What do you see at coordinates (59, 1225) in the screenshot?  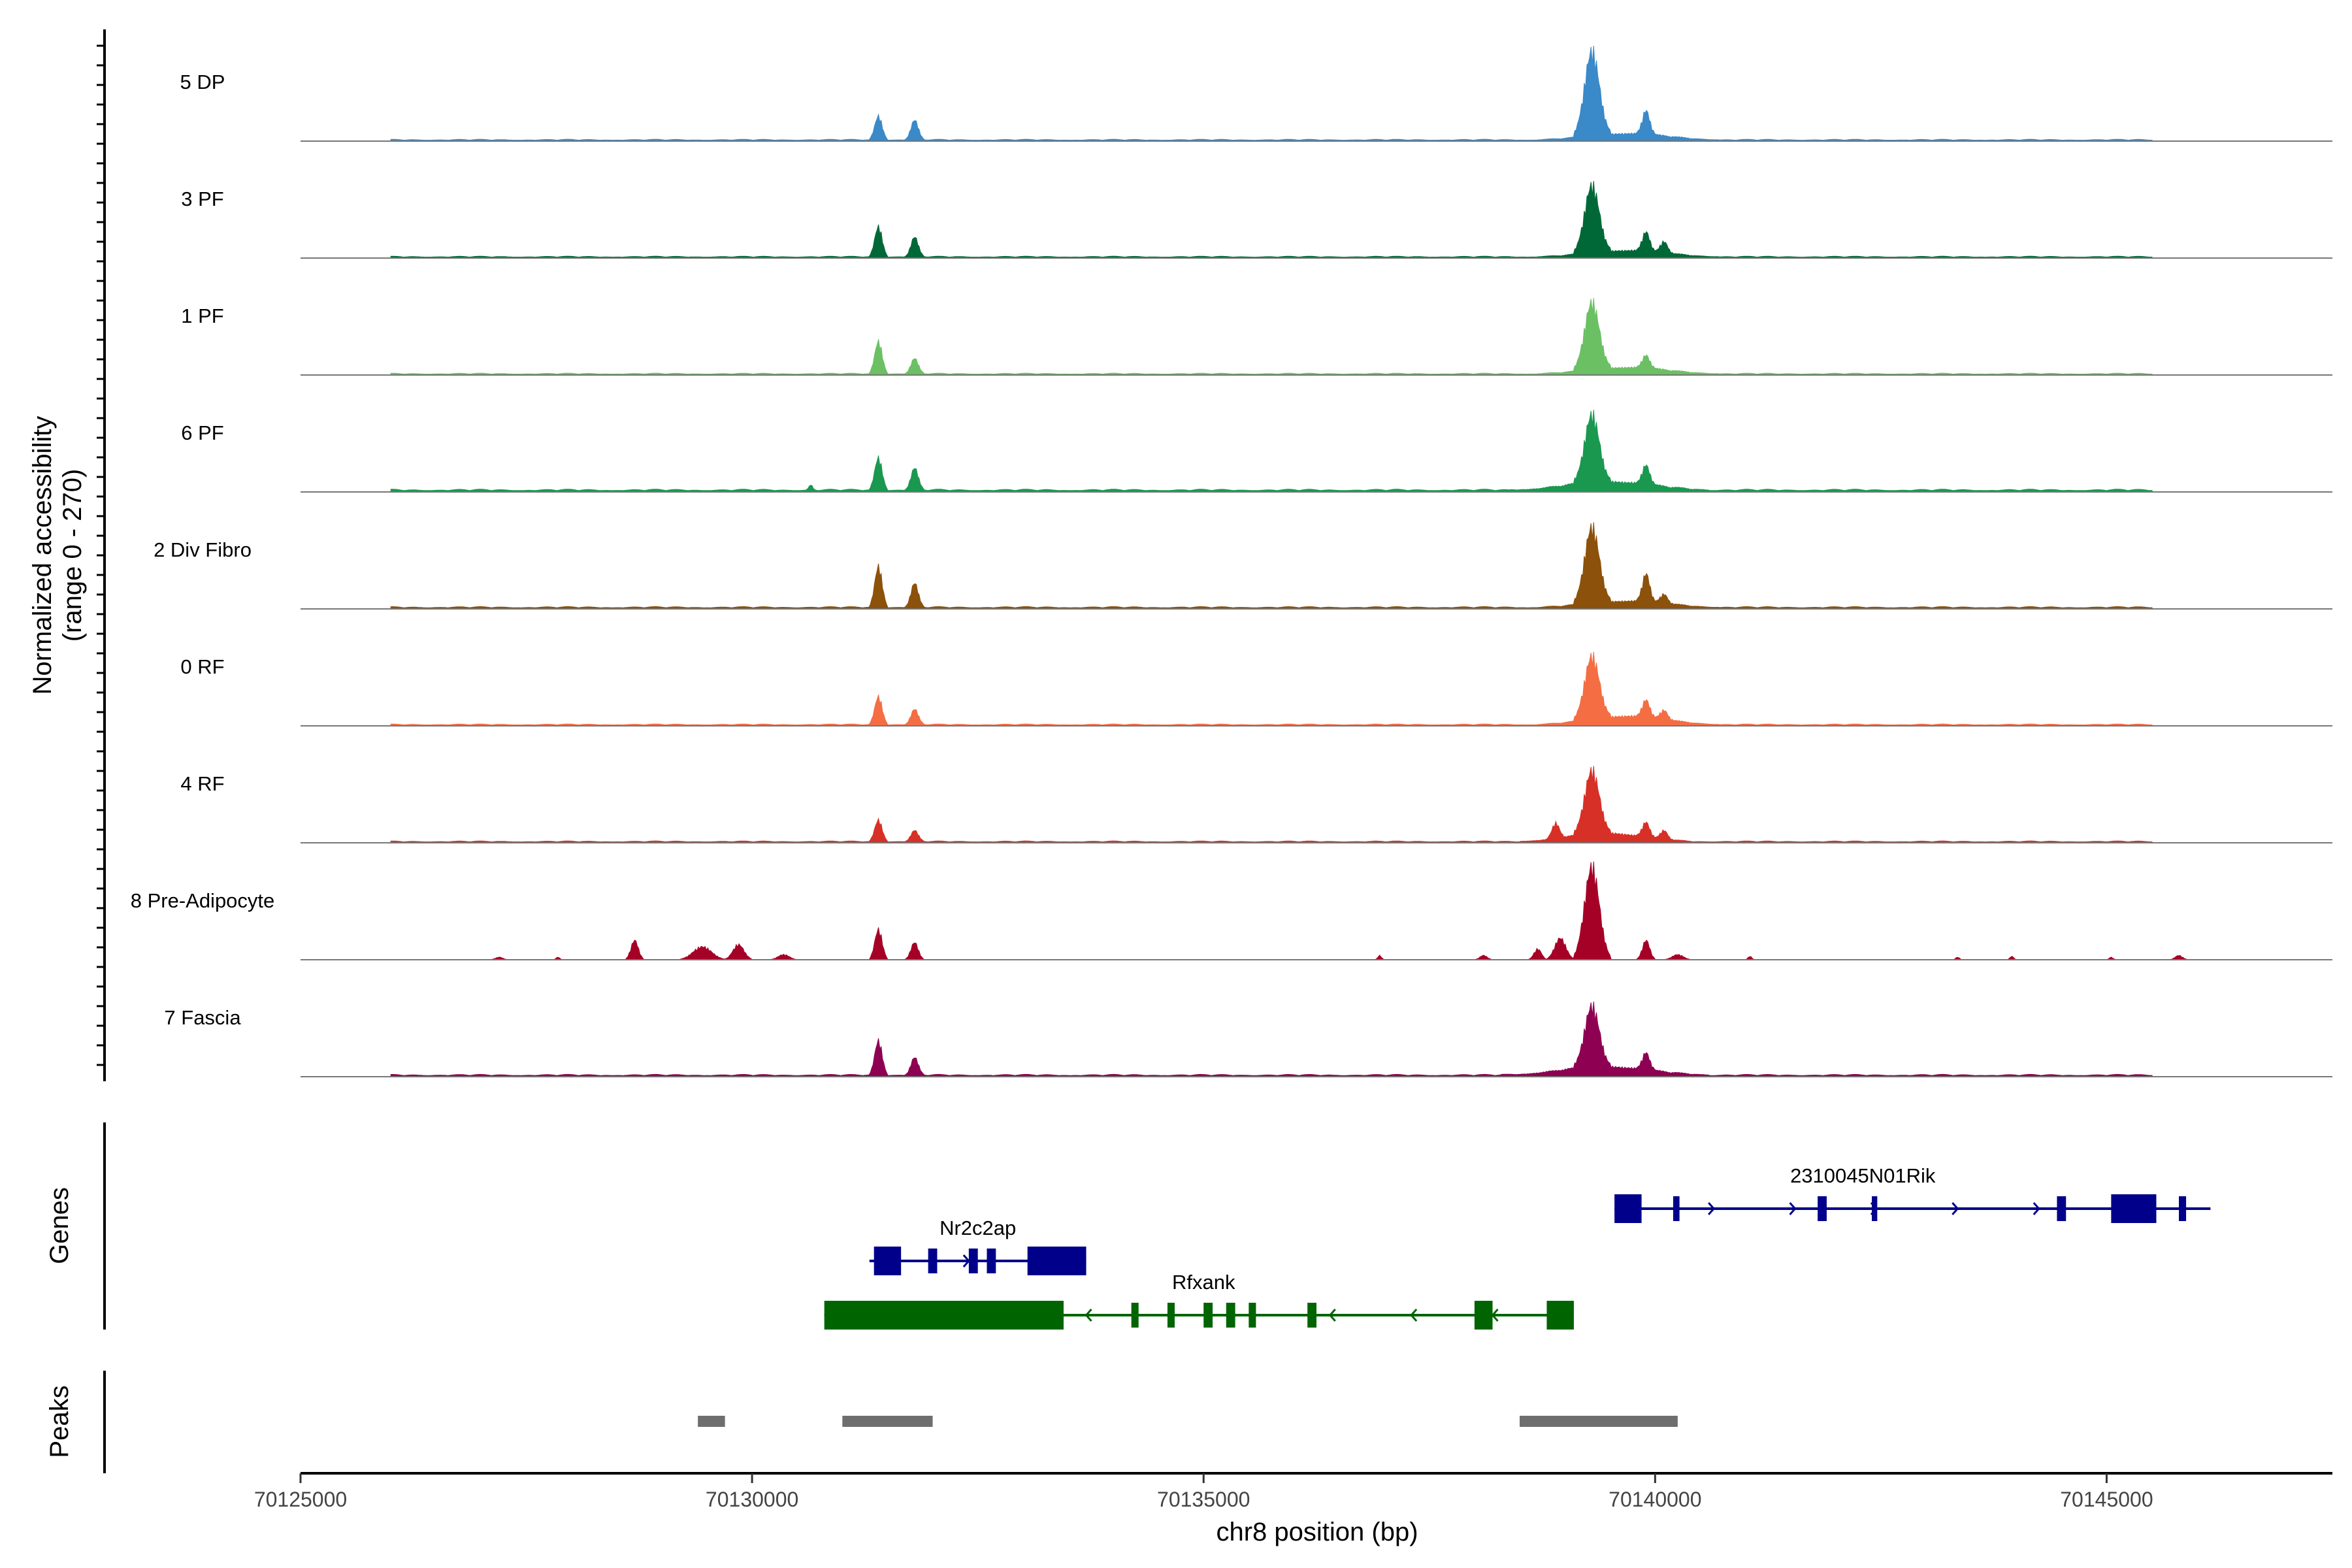 I see `genes-panel-label: Genes` at bounding box center [59, 1225].